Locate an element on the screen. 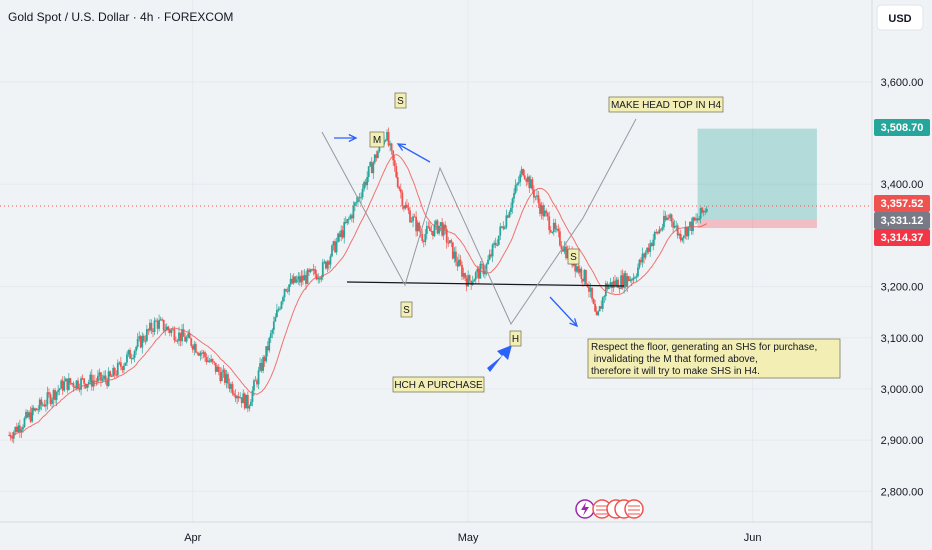 The width and height of the screenshot is (932, 550). price-tags: 3,508.70 3,357.52 3,331.12 3,314.37 is located at coordinates (902, 182).